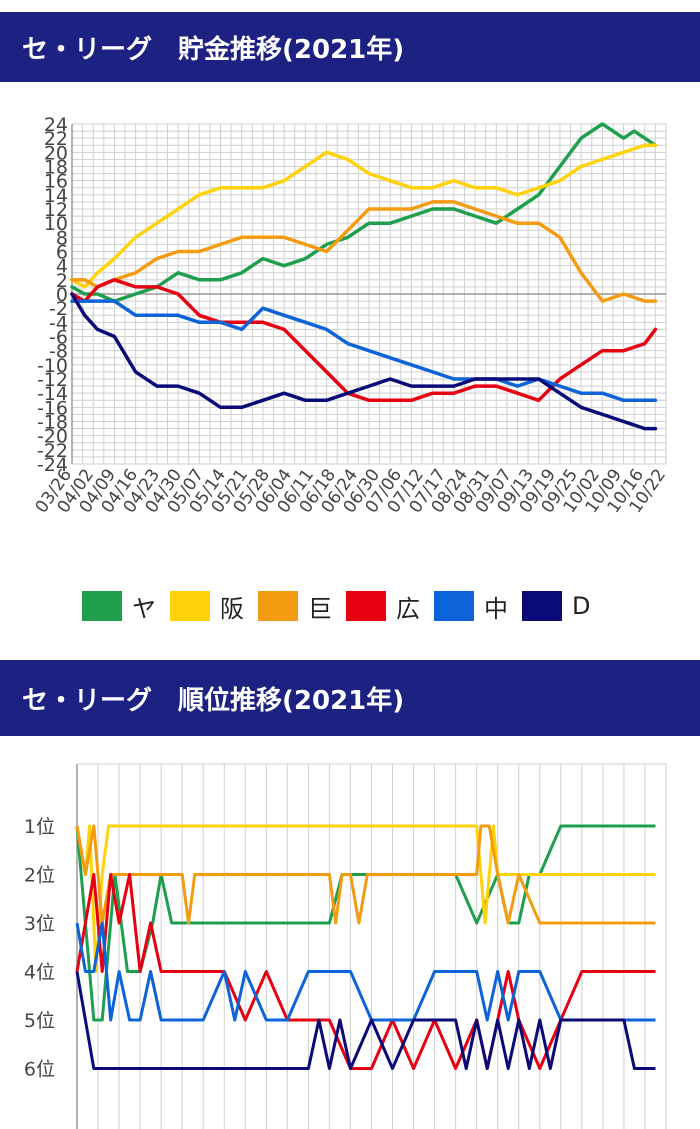  Describe the element at coordinates (39, 924) in the screenshot. I see `rank-y-tick-label: 3位` at that location.